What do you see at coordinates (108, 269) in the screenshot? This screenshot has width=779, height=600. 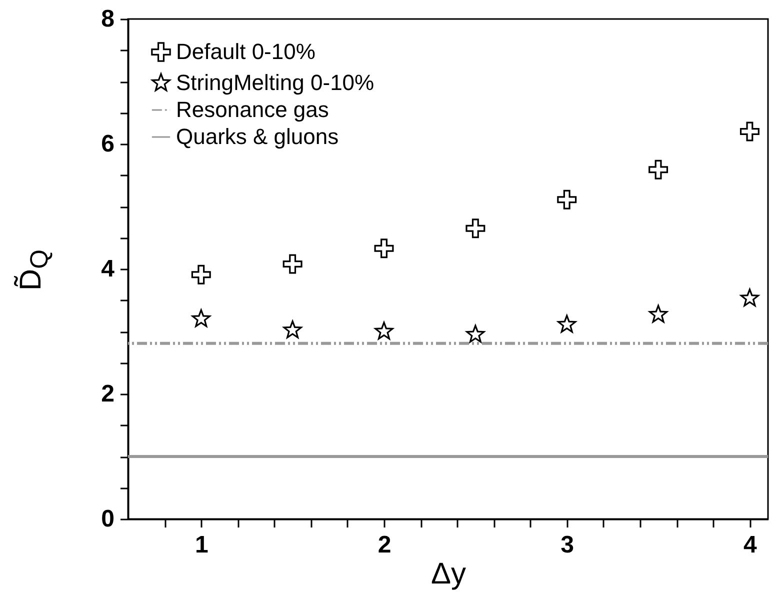 I see `y-tick-label: 4` at bounding box center [108, 269].